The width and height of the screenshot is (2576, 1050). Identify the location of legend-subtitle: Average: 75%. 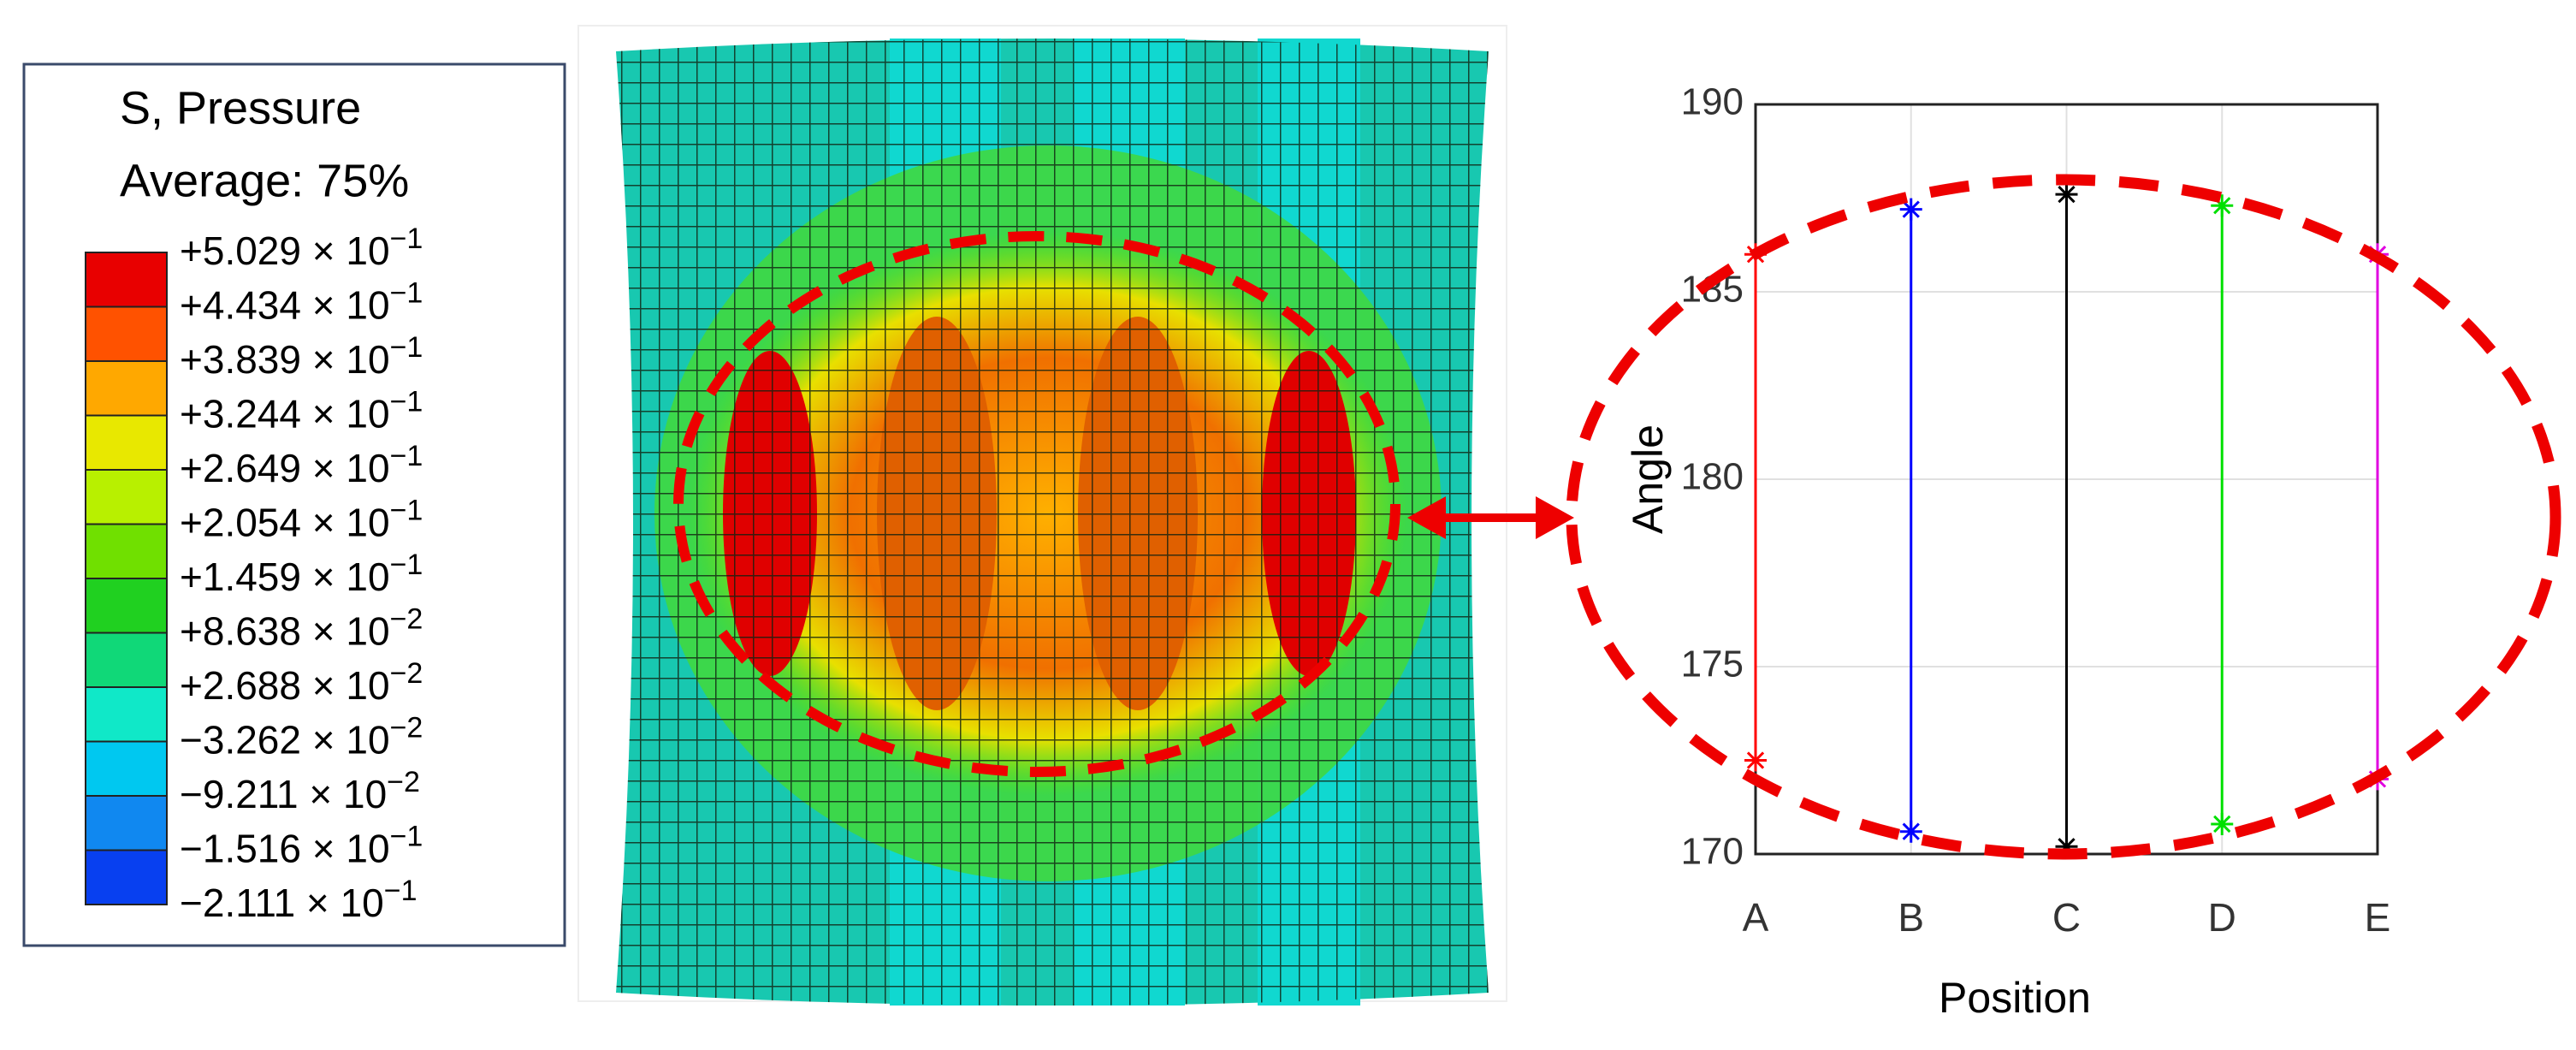
(264, 180).